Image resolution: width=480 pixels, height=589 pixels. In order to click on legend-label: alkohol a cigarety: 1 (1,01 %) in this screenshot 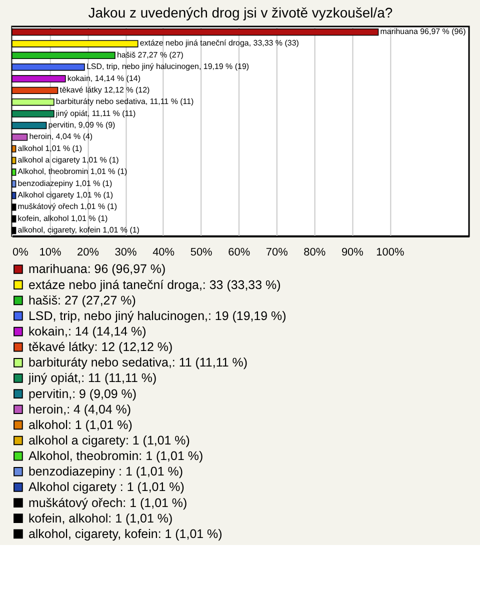, I will do `click(109, 440)`.